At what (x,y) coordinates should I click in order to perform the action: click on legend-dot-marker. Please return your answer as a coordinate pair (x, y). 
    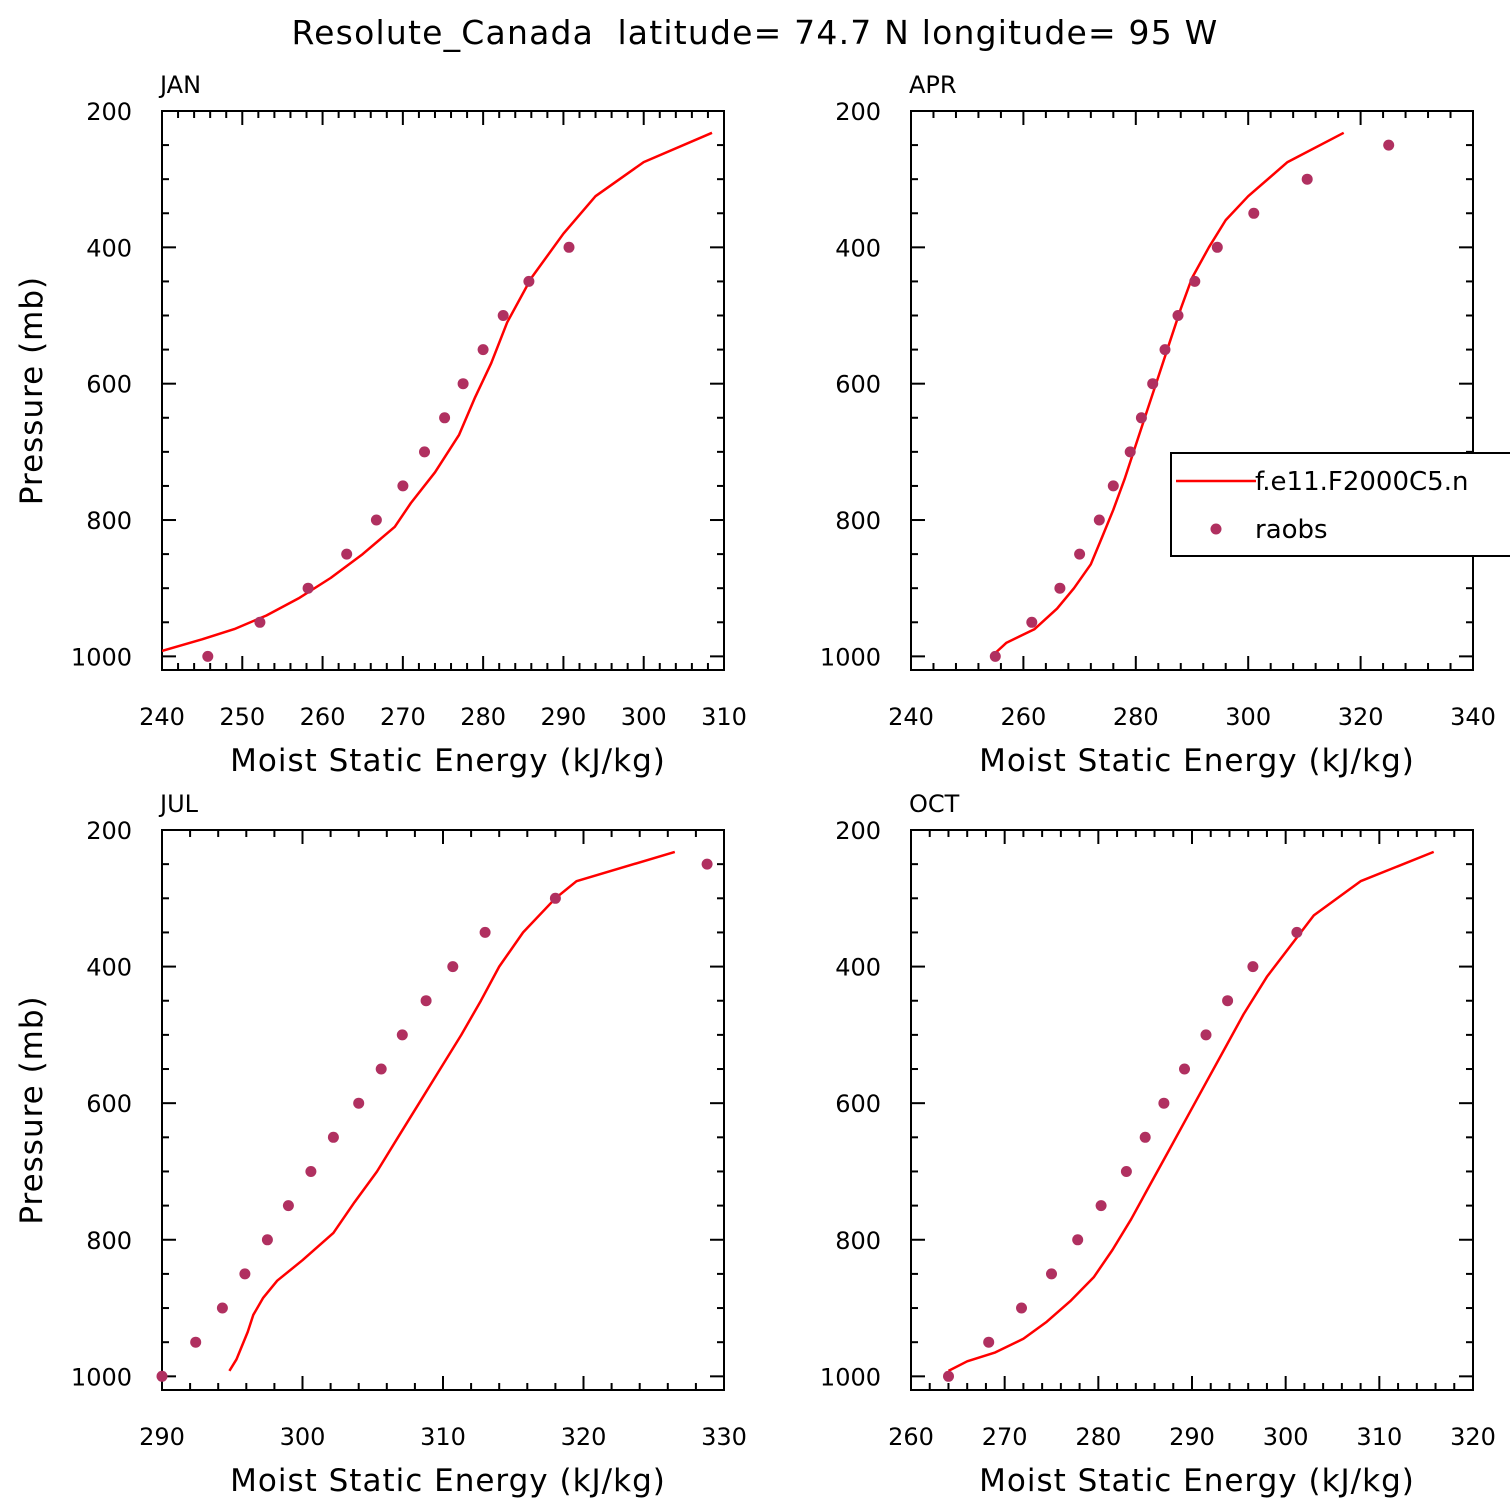
    Looking at the image, I should click on (1216, 529).